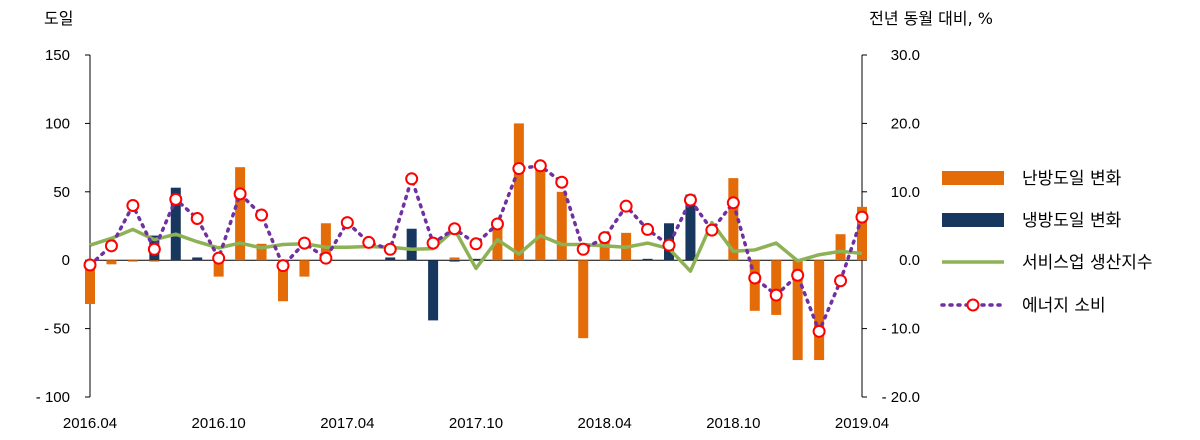 This screenshot has width=1200, height=440. Describe the element at coordinates (219, 423) in the screenshot. I see `x-tick-label: 2016.10` at that location.